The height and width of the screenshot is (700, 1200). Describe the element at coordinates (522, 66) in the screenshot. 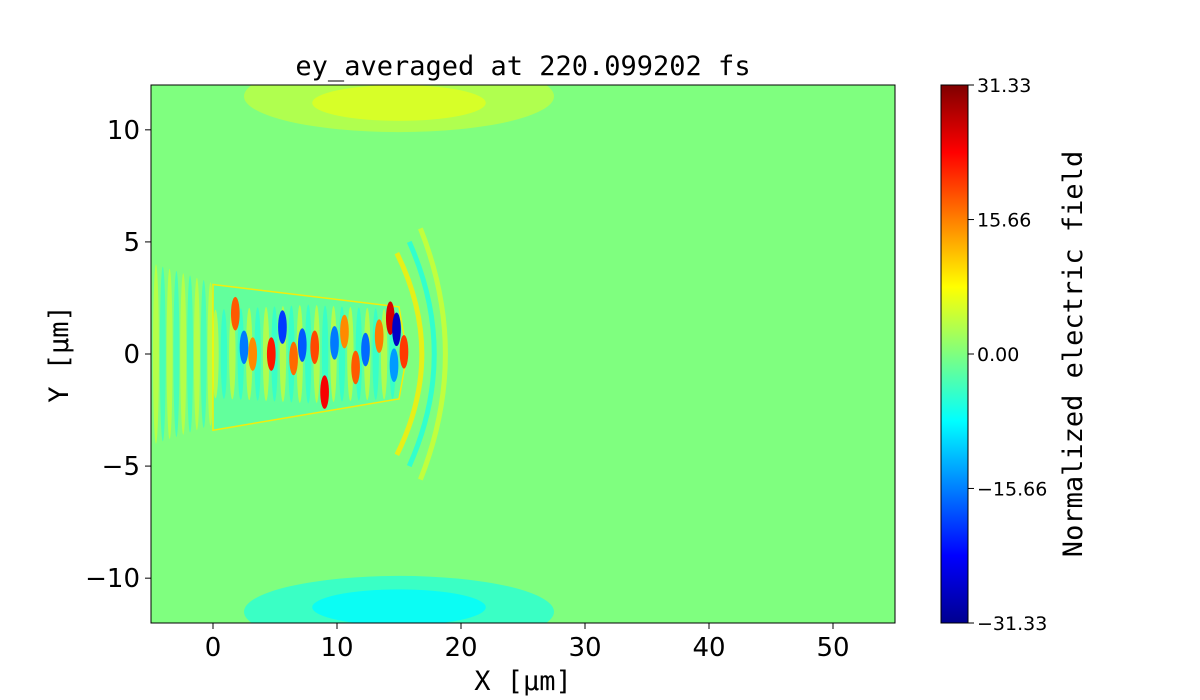

I see `chart-title: ey_averaged at 220.099202 fs` at that location.